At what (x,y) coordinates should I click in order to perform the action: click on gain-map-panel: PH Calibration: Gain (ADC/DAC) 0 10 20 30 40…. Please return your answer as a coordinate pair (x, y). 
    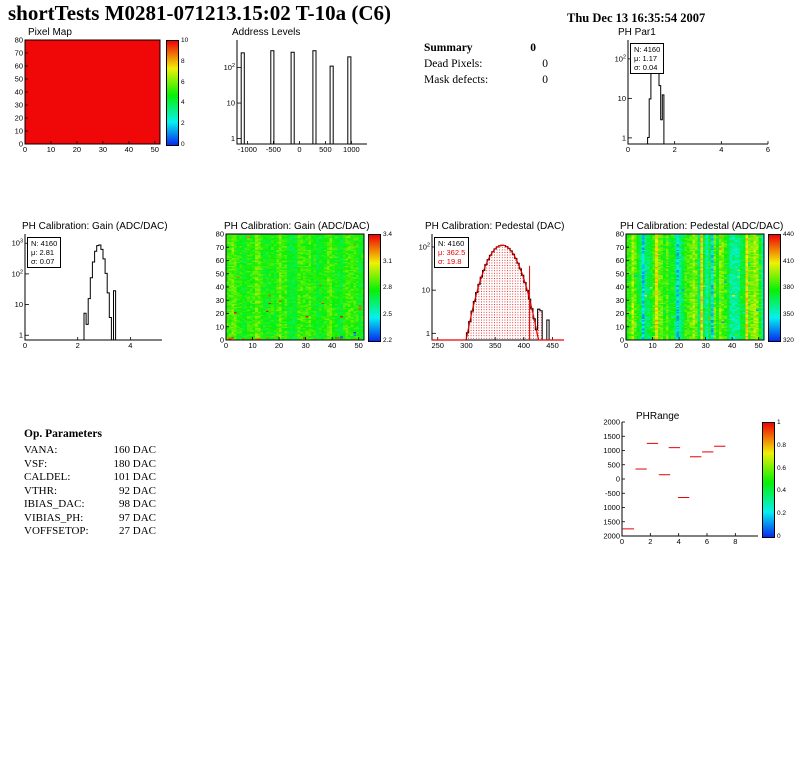
    Looking at the image, I should click on (300, 290).